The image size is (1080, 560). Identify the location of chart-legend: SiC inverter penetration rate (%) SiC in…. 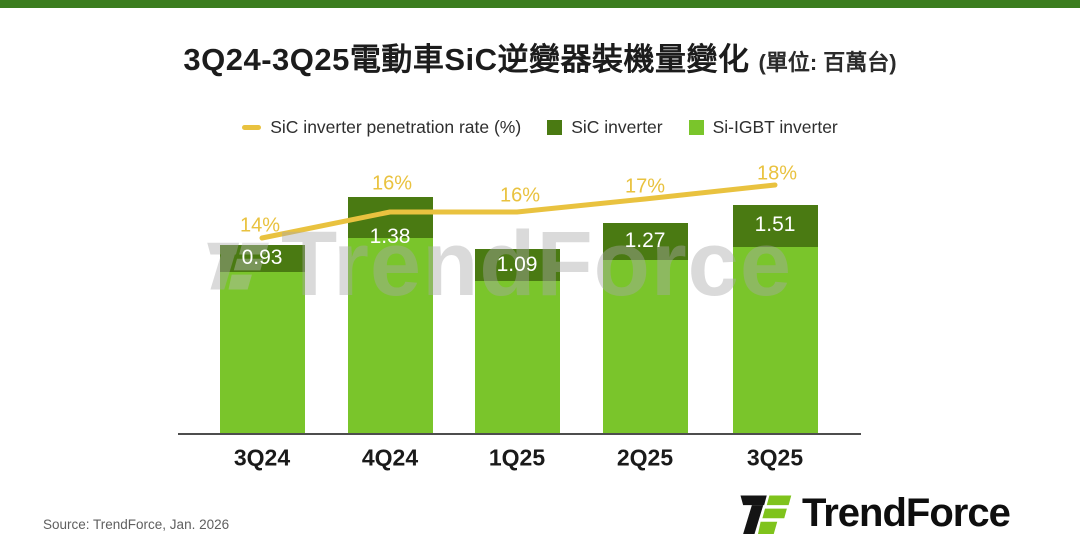
(540, 127).